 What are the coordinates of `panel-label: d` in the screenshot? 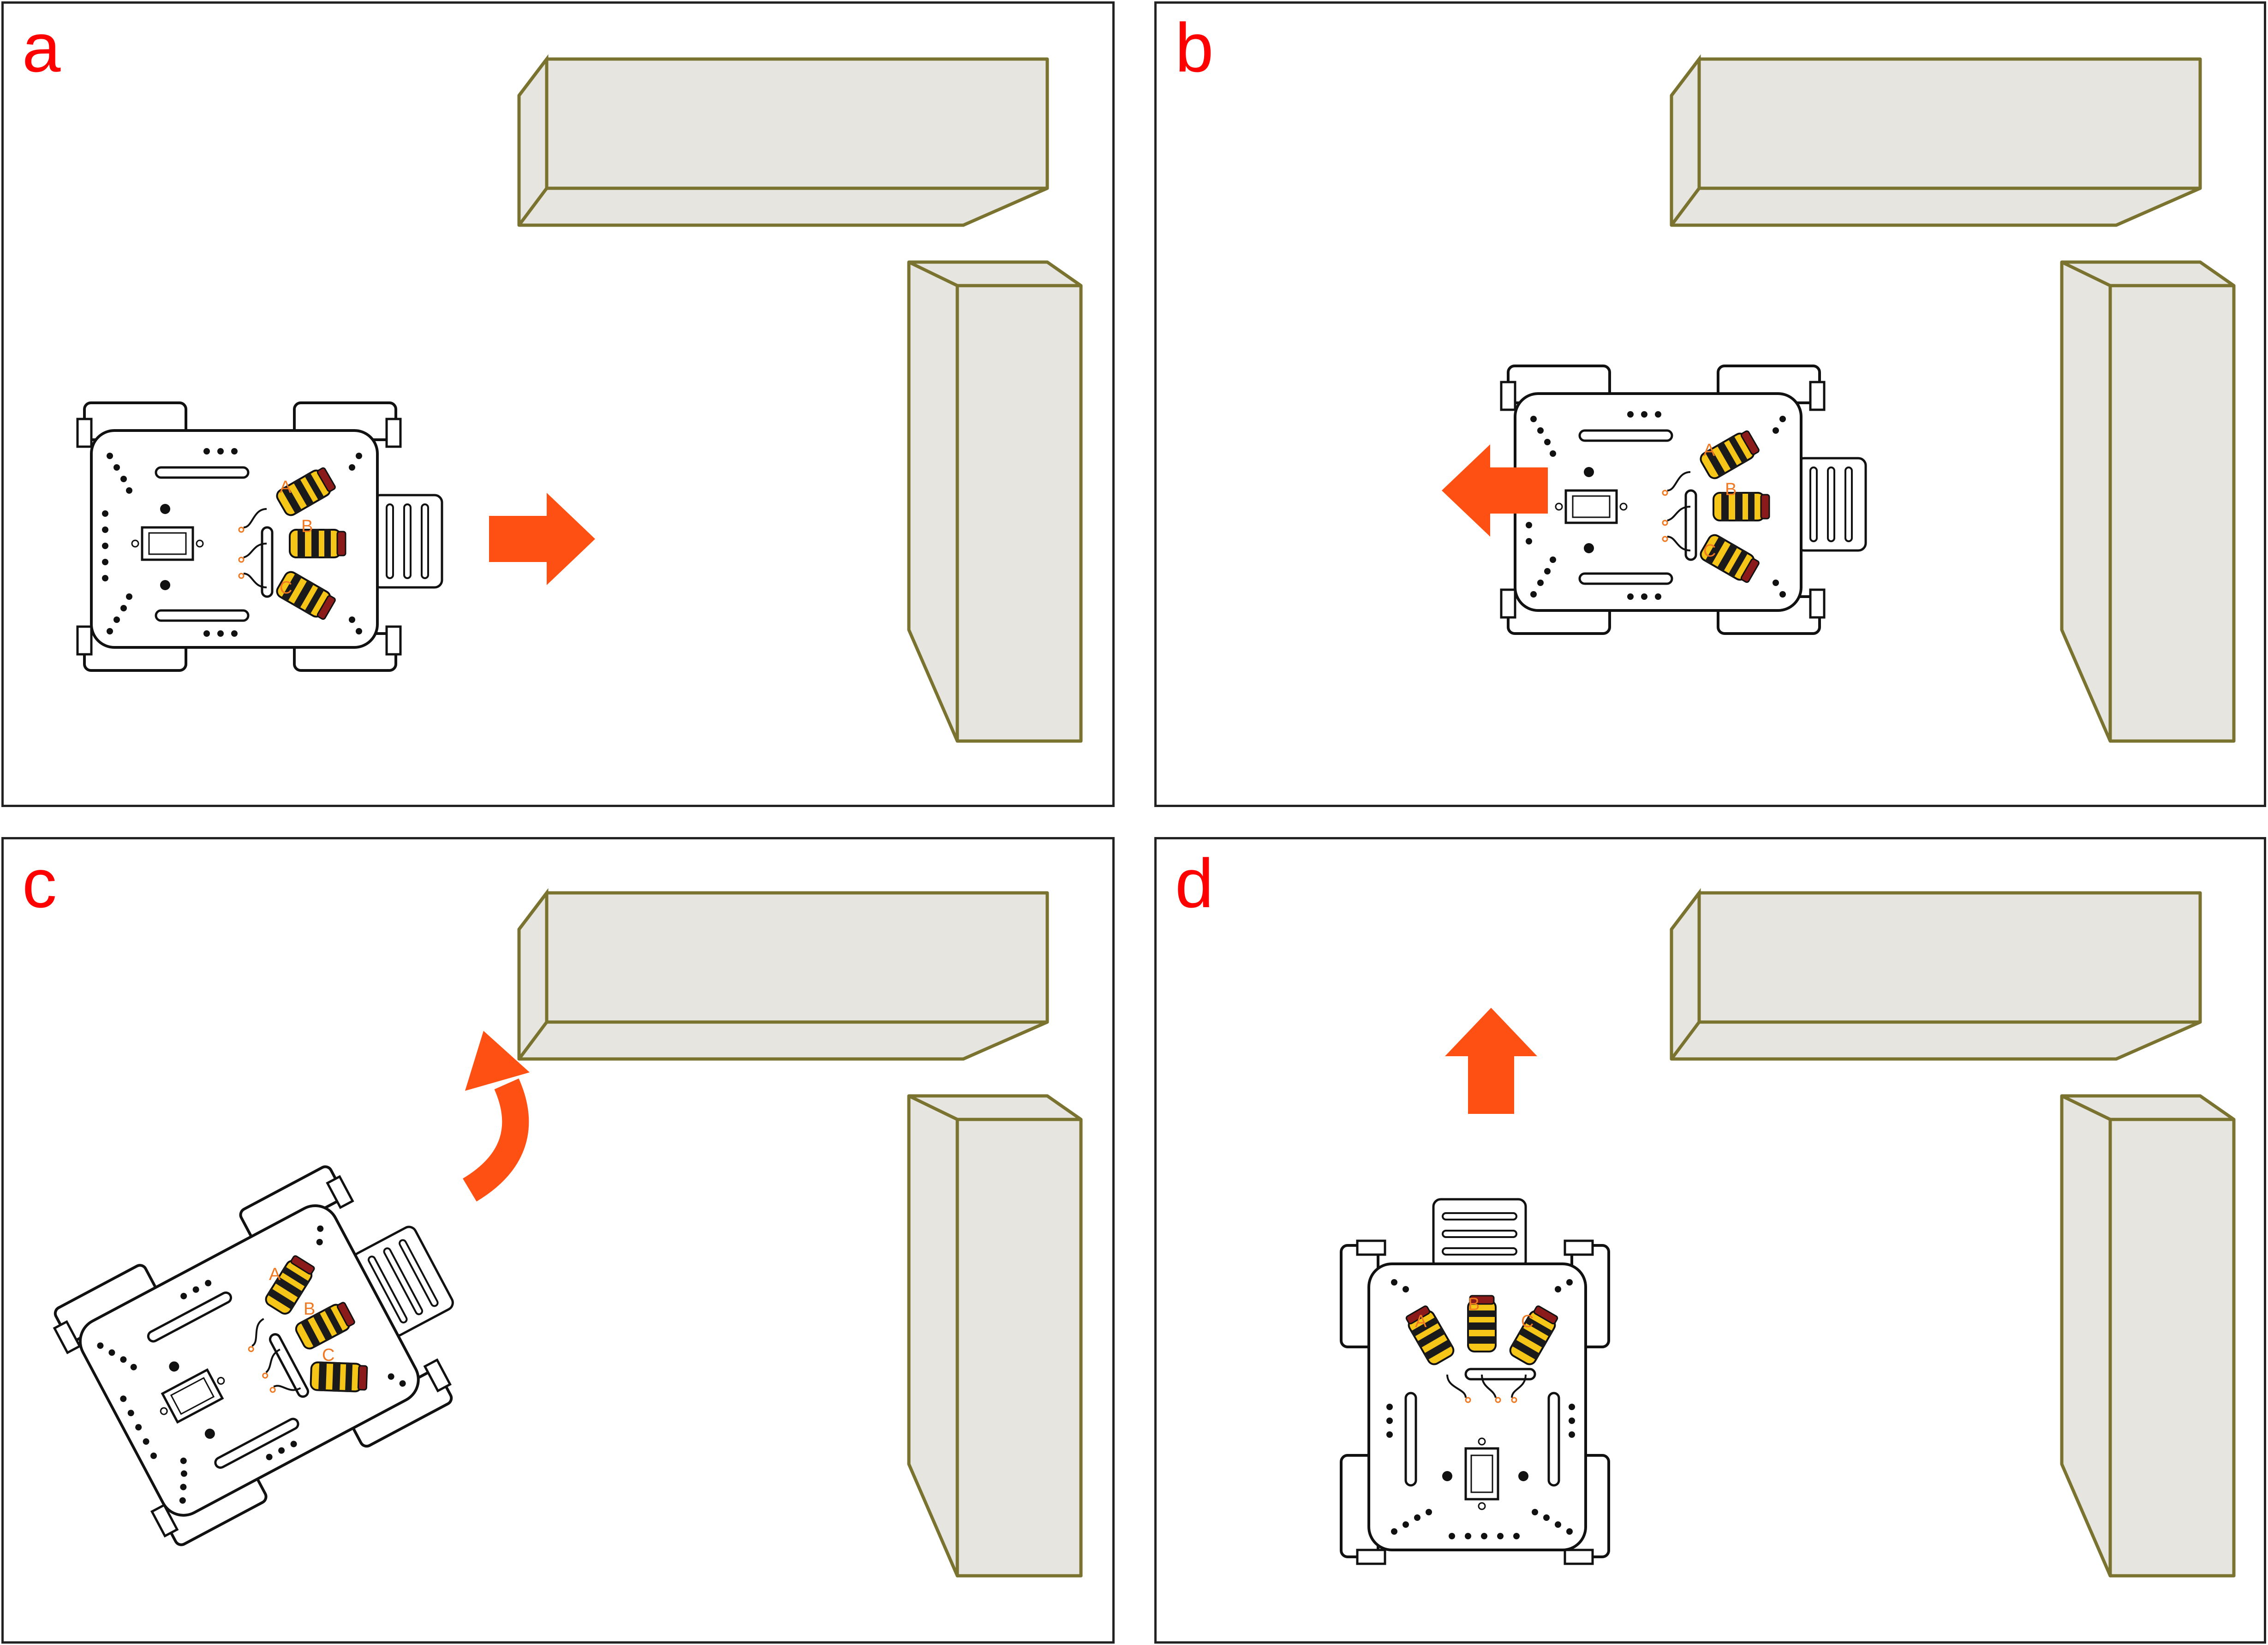 It's located at (1194, 883).